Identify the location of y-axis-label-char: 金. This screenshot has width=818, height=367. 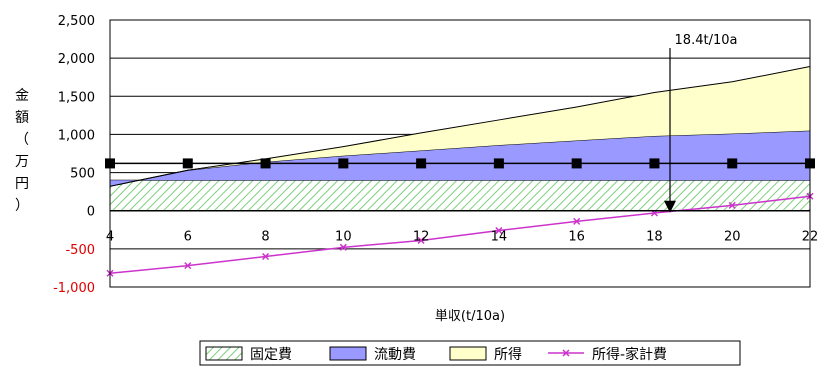
(22, 96).